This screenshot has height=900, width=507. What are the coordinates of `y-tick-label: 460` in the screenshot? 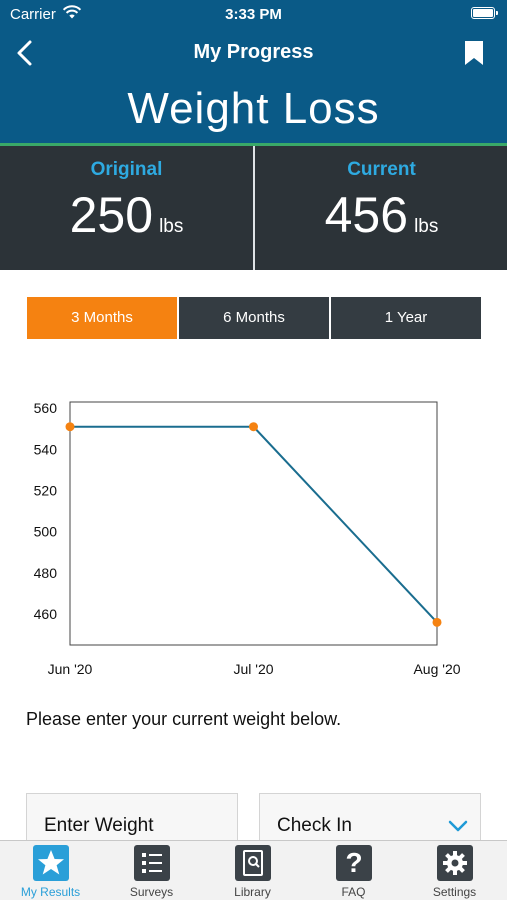 It's located at (46, 614).